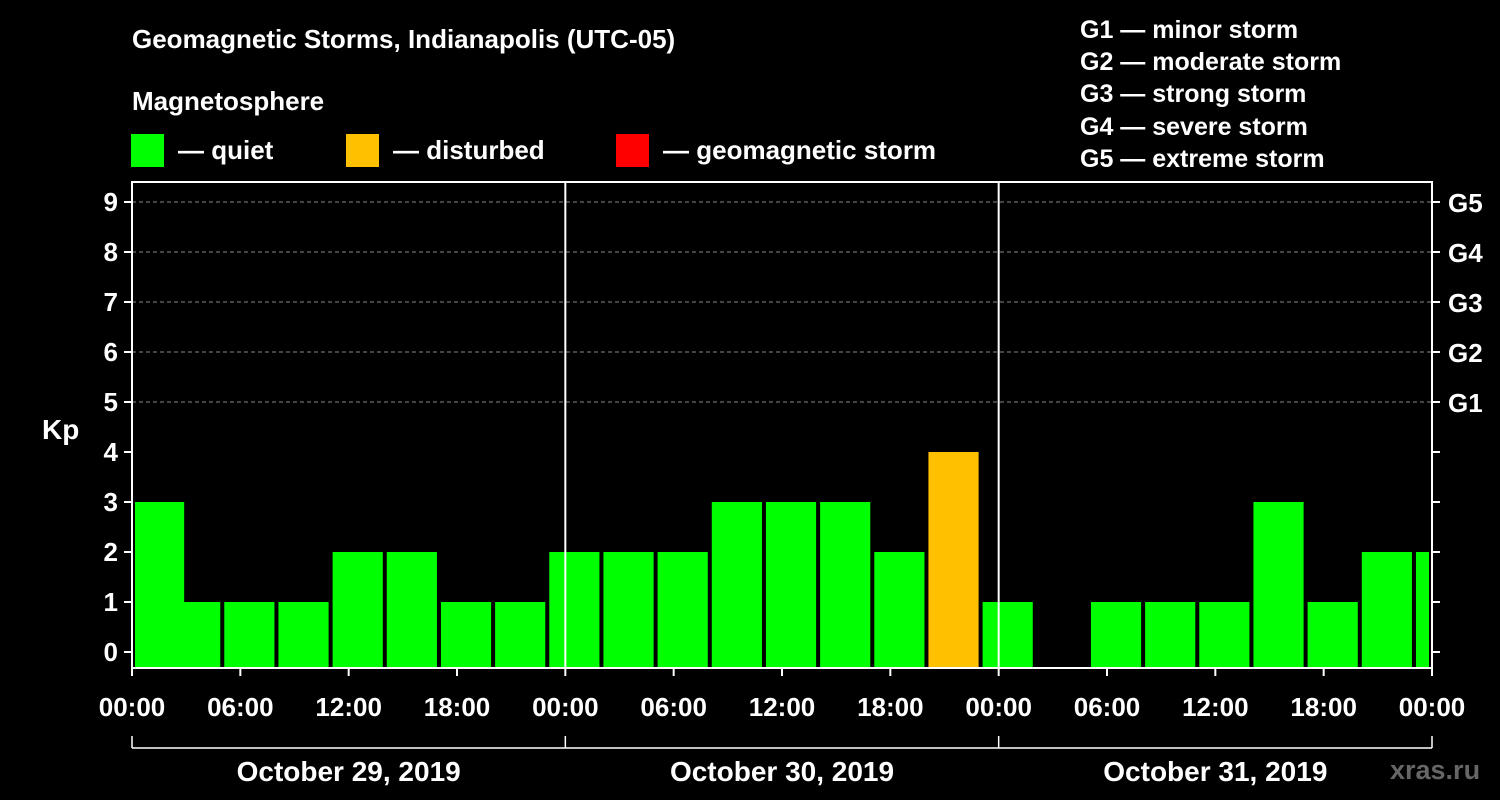 This screenshot has width=1500, height=800. Describe the element at coordinates (111, 302) in the screenshot. I see `y-tick-label: 7` at that location.